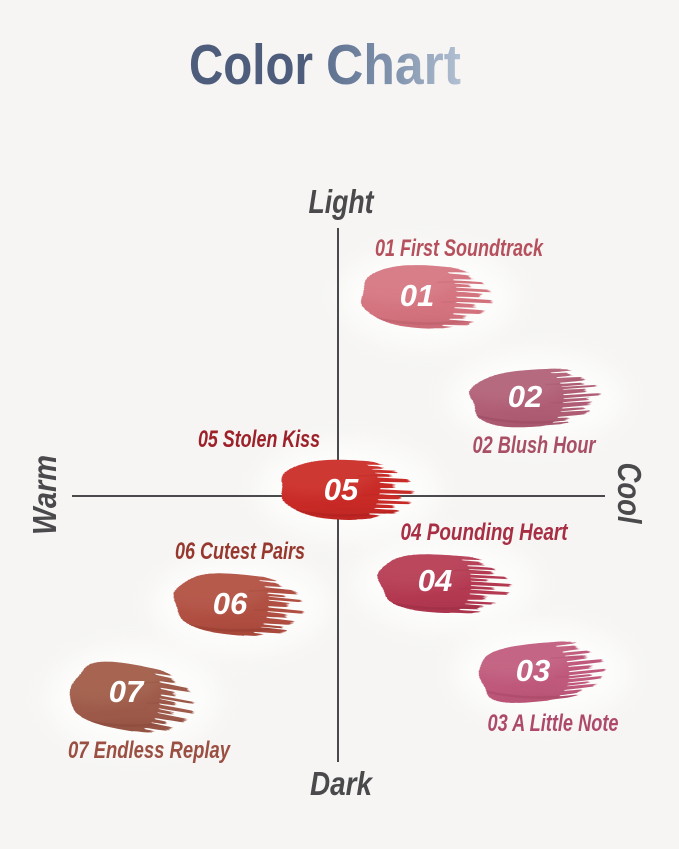 The width and height of the screenshot is (679, 849). I want to click on svg-text: 01 First Soundtrack, so click(459, 248).